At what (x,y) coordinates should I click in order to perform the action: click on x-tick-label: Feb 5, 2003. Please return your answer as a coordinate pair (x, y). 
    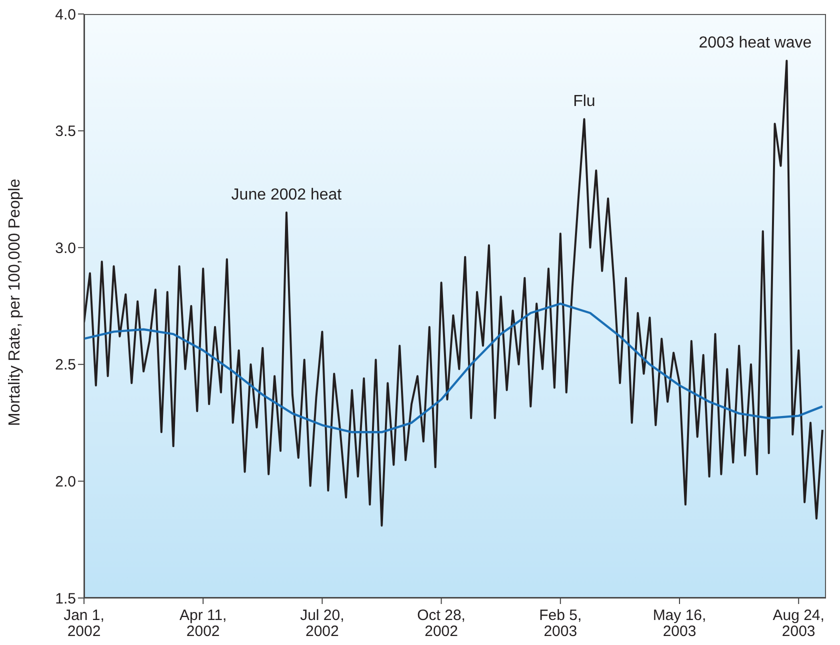
    Looking at the image, I should click on (560, 623).